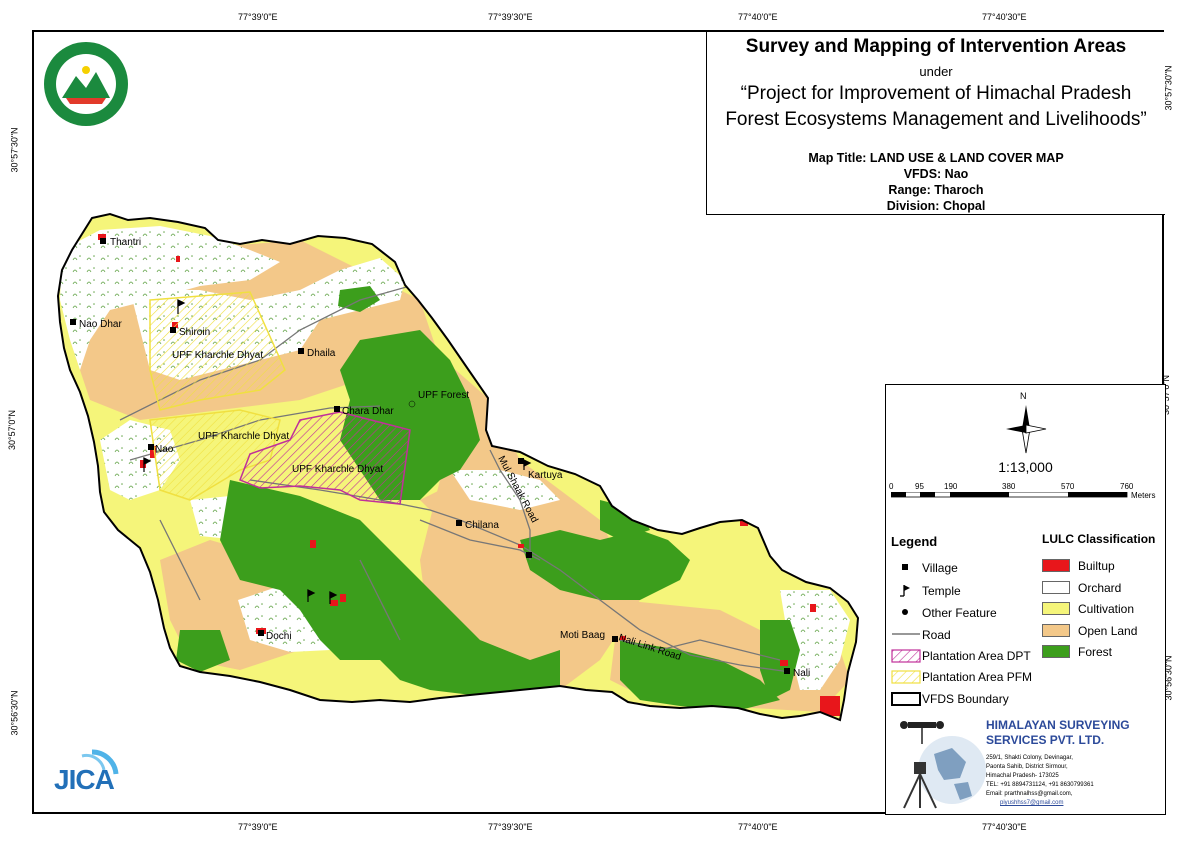 This screenshot has height=848, width=1200. Describe the element at coordinates (459, 523) in the screenshot. I see `village-marker-chilana` at that location.